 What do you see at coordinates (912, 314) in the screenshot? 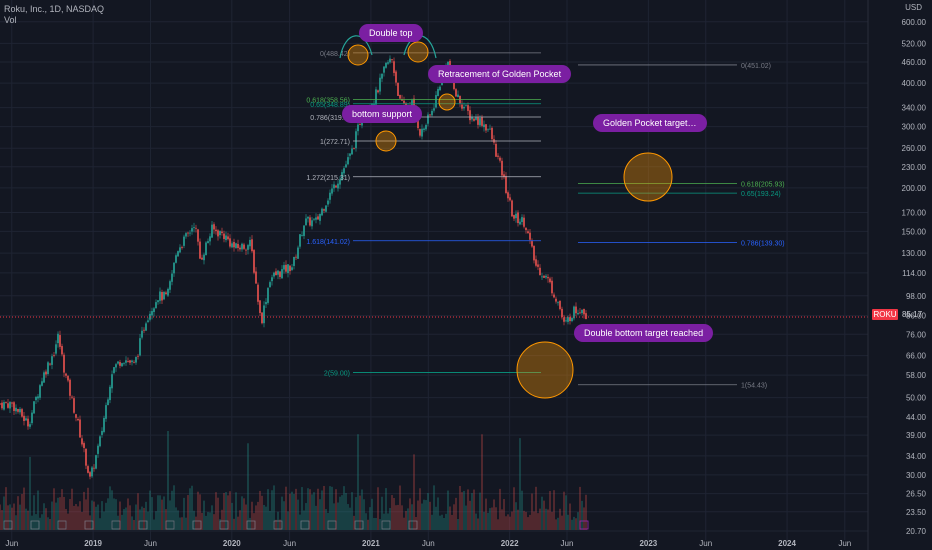
I see `last-price-label: 85.17` at bounding box center [912, 314].